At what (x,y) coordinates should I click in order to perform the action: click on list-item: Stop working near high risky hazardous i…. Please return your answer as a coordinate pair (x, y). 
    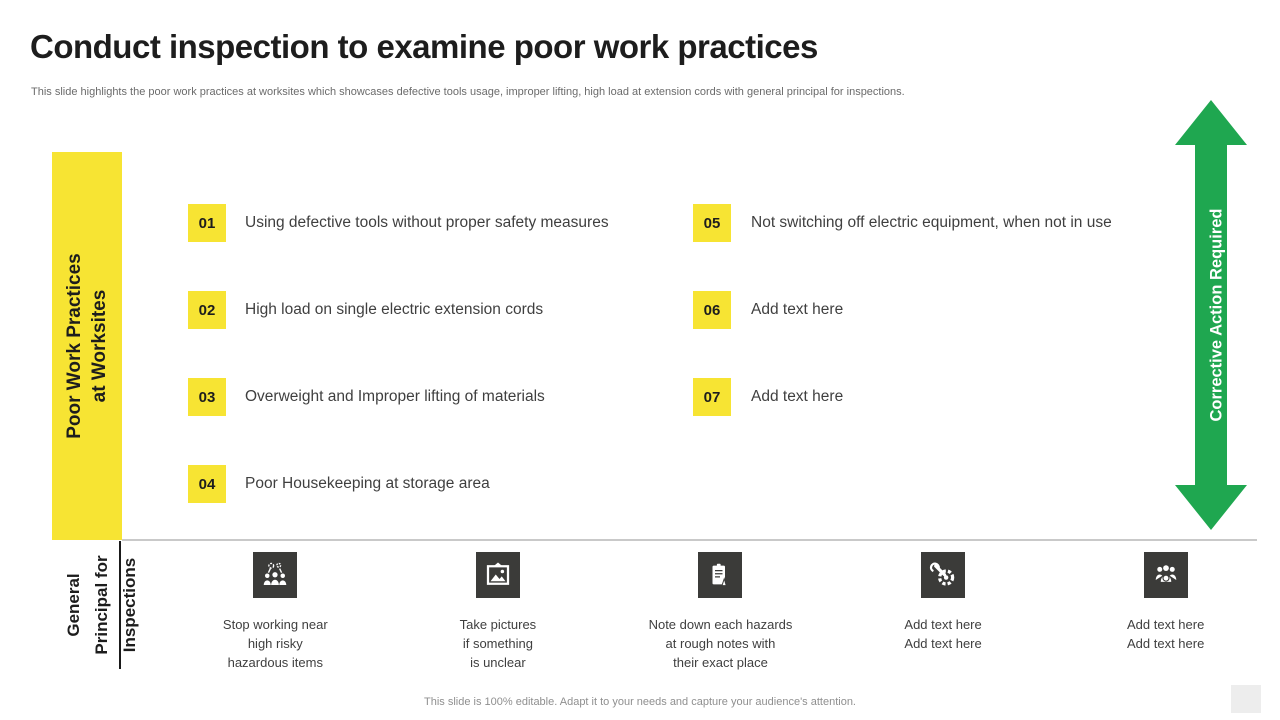
    Looking at the image, I should click on (275, 612).